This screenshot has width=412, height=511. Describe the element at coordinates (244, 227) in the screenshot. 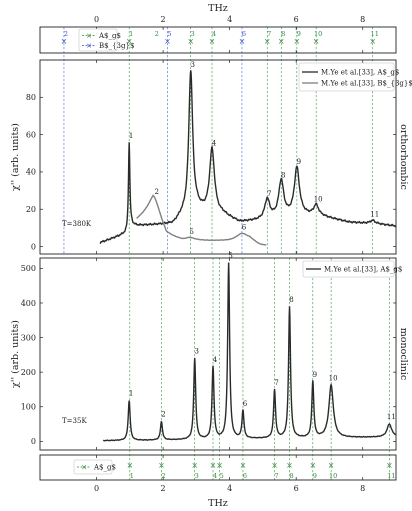

I see `peak-label: 6` at that location.